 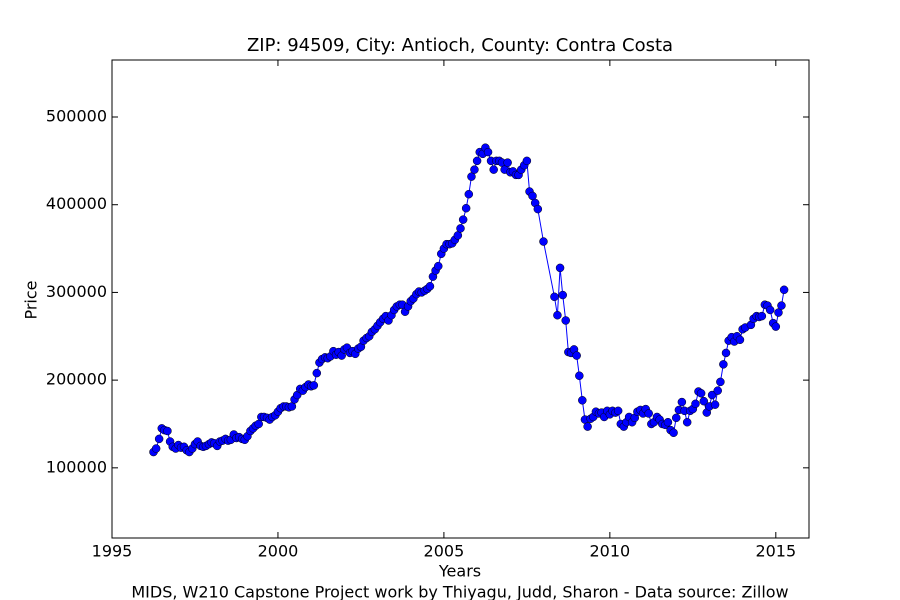 What do you see at coordinates (76, 466) in the screenshot?
I see `y-tick-label: 100000` at bounding box center [76, 466].